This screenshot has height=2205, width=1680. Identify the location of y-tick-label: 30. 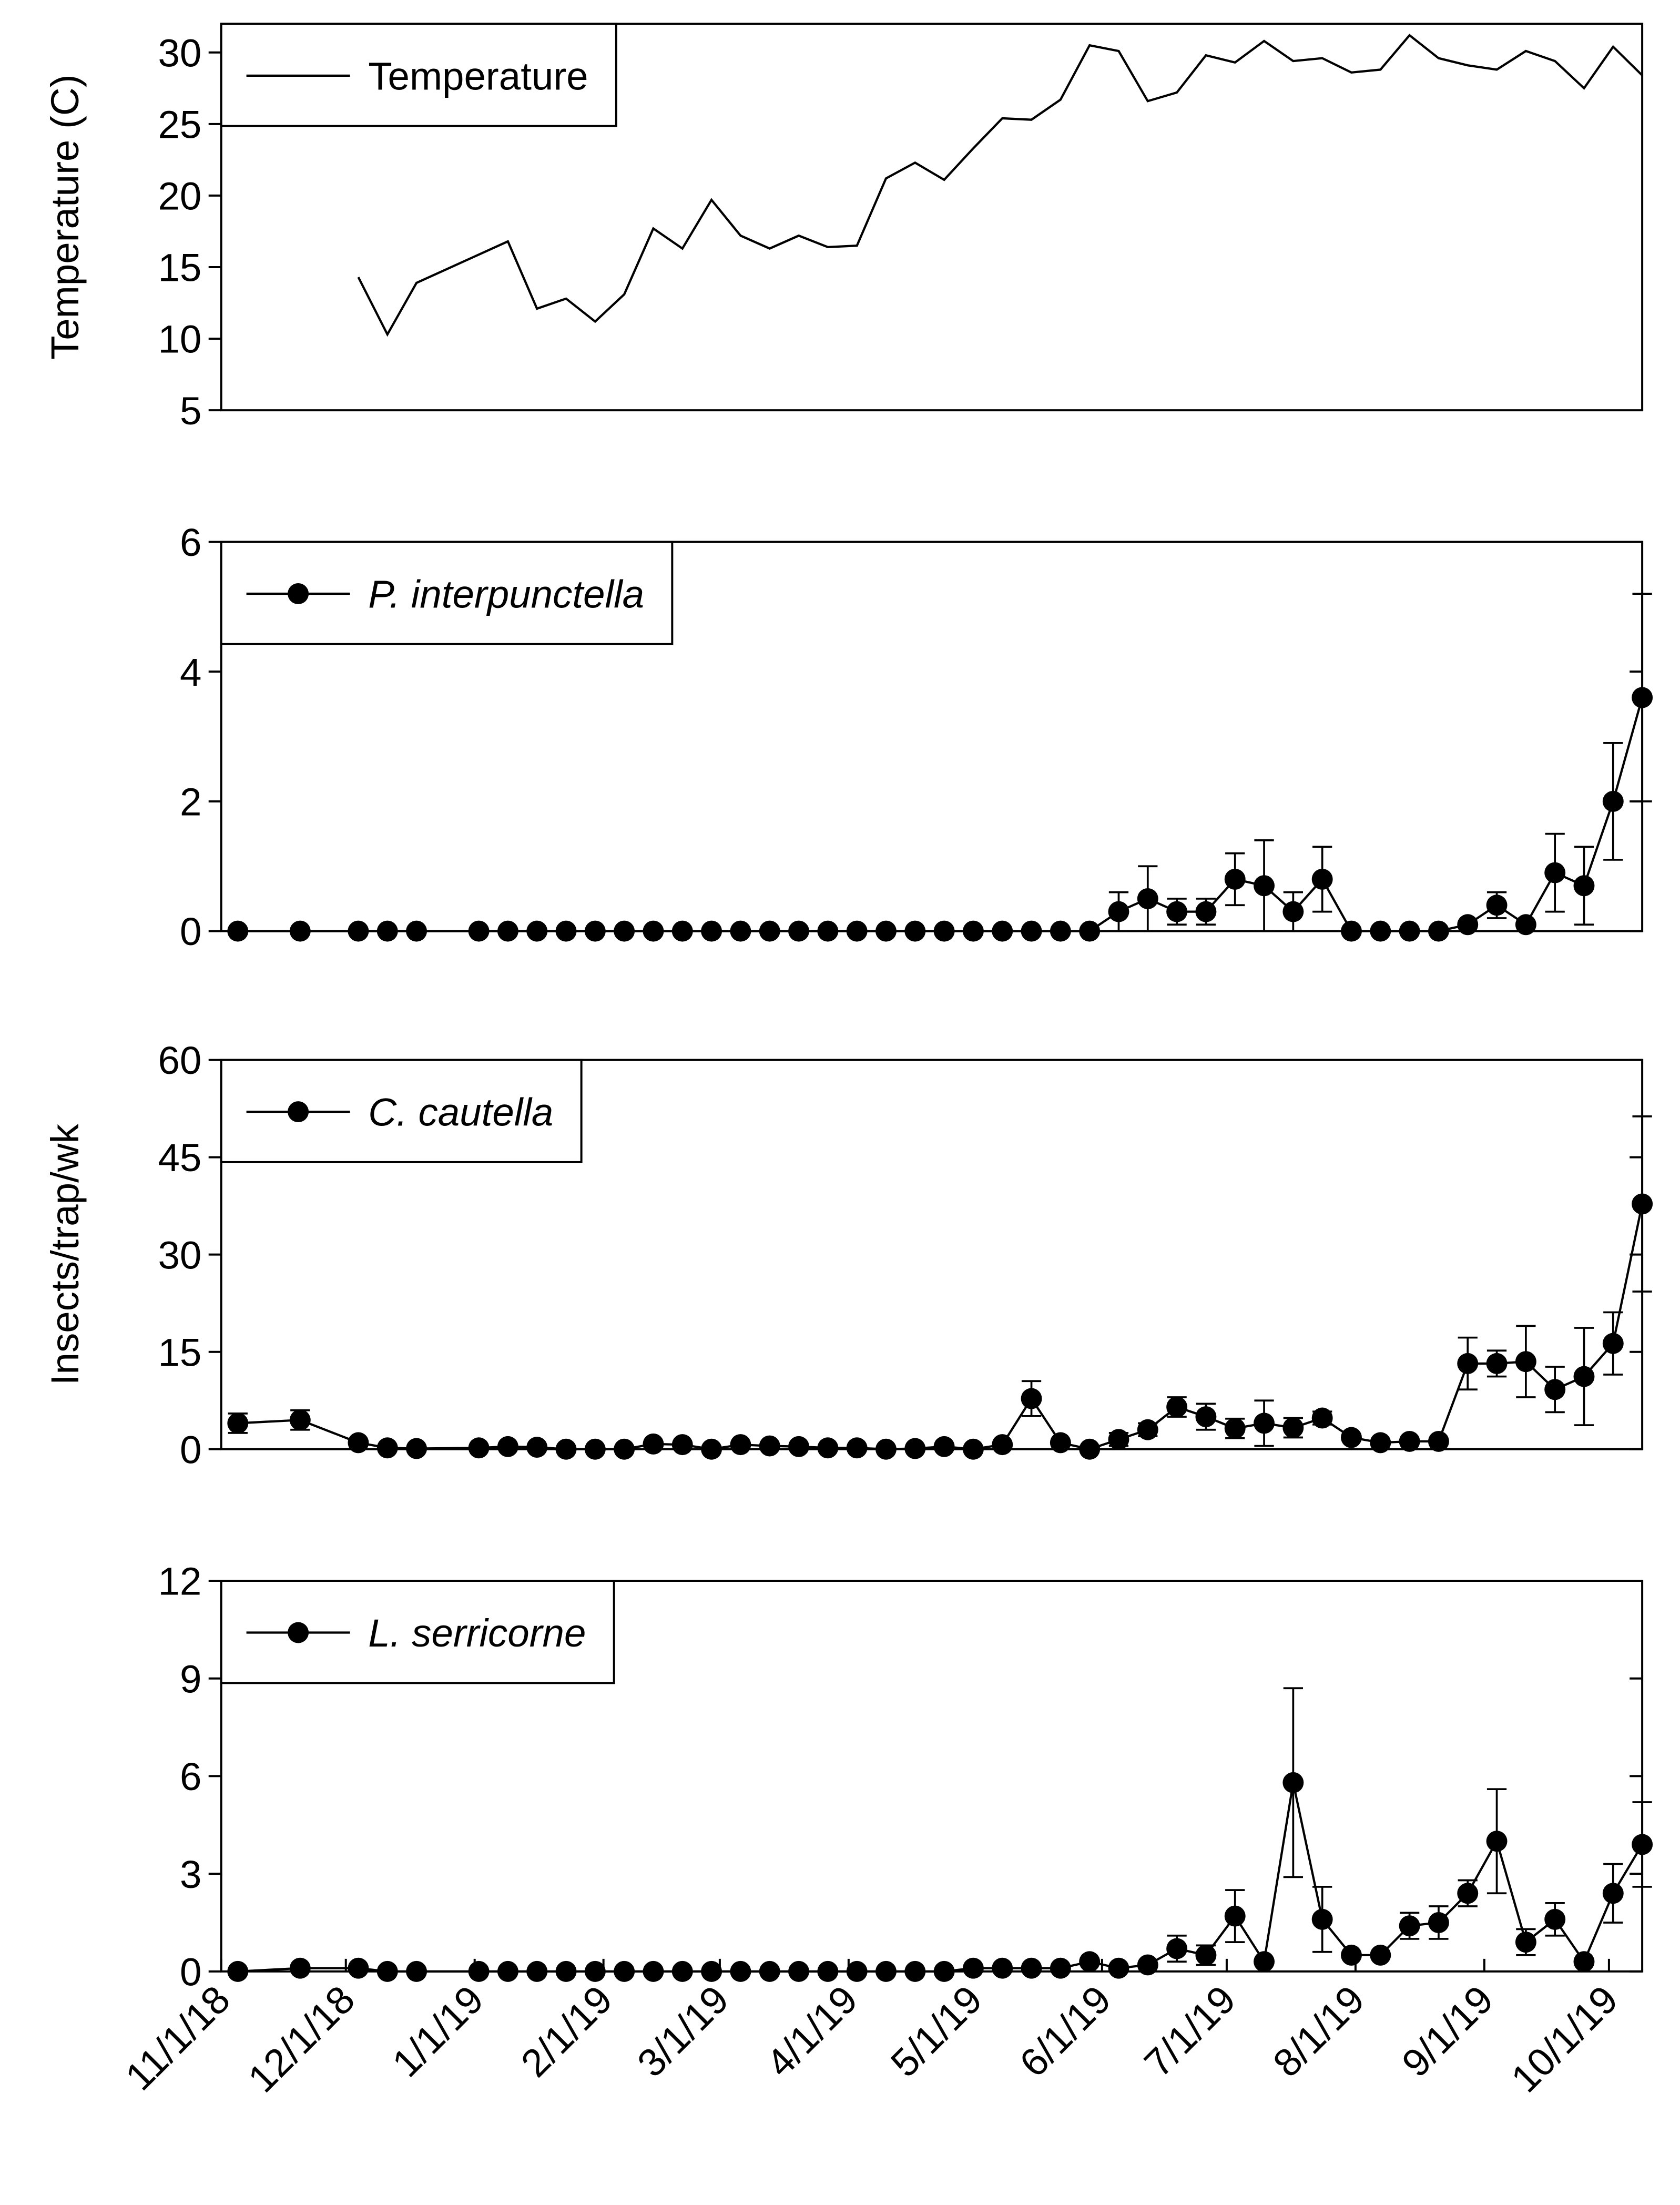
(180, 1255).